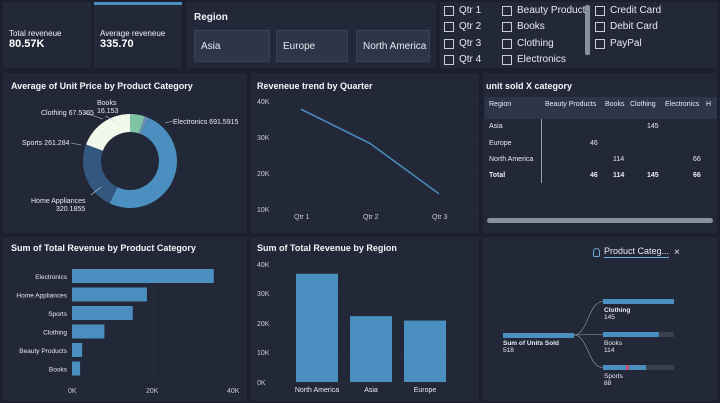 This screenshot has width=720, height=403. I want to click on category-option-beauty-products: Beauty Products, so click(546, 10).